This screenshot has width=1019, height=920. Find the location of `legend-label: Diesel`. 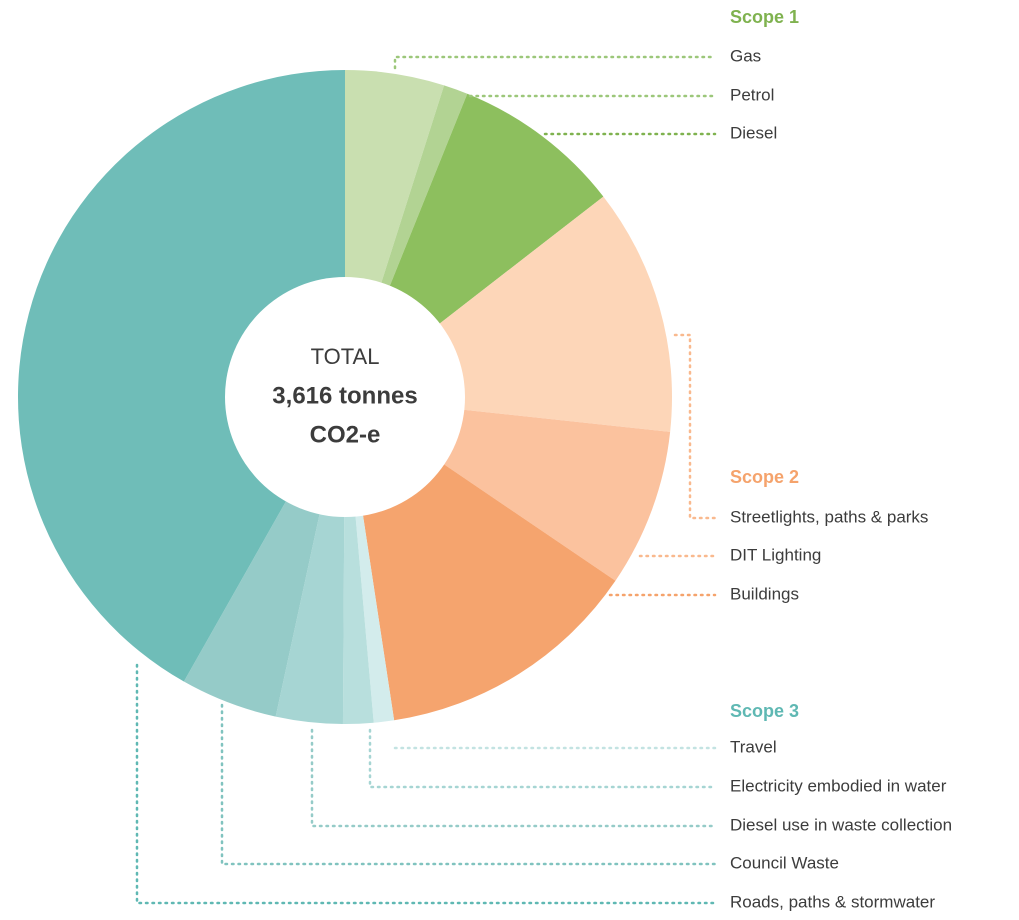

legend-label: Diesel is located at coordinates (753, 132).